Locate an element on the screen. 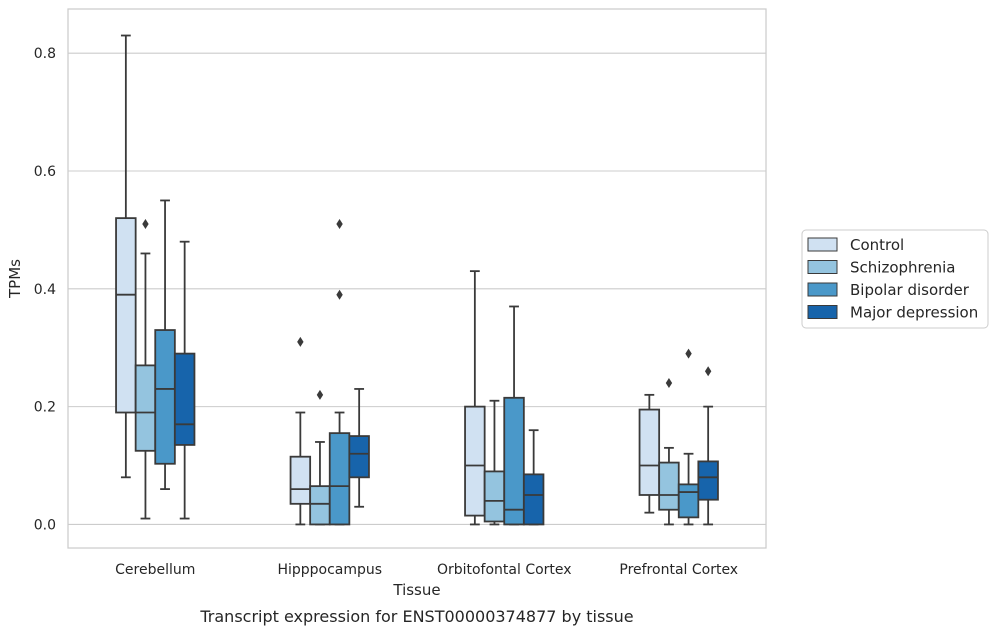 The width and height of the screenshot is (997, 634). y-axis-label: TPMs is located at coordinates (15, 279).